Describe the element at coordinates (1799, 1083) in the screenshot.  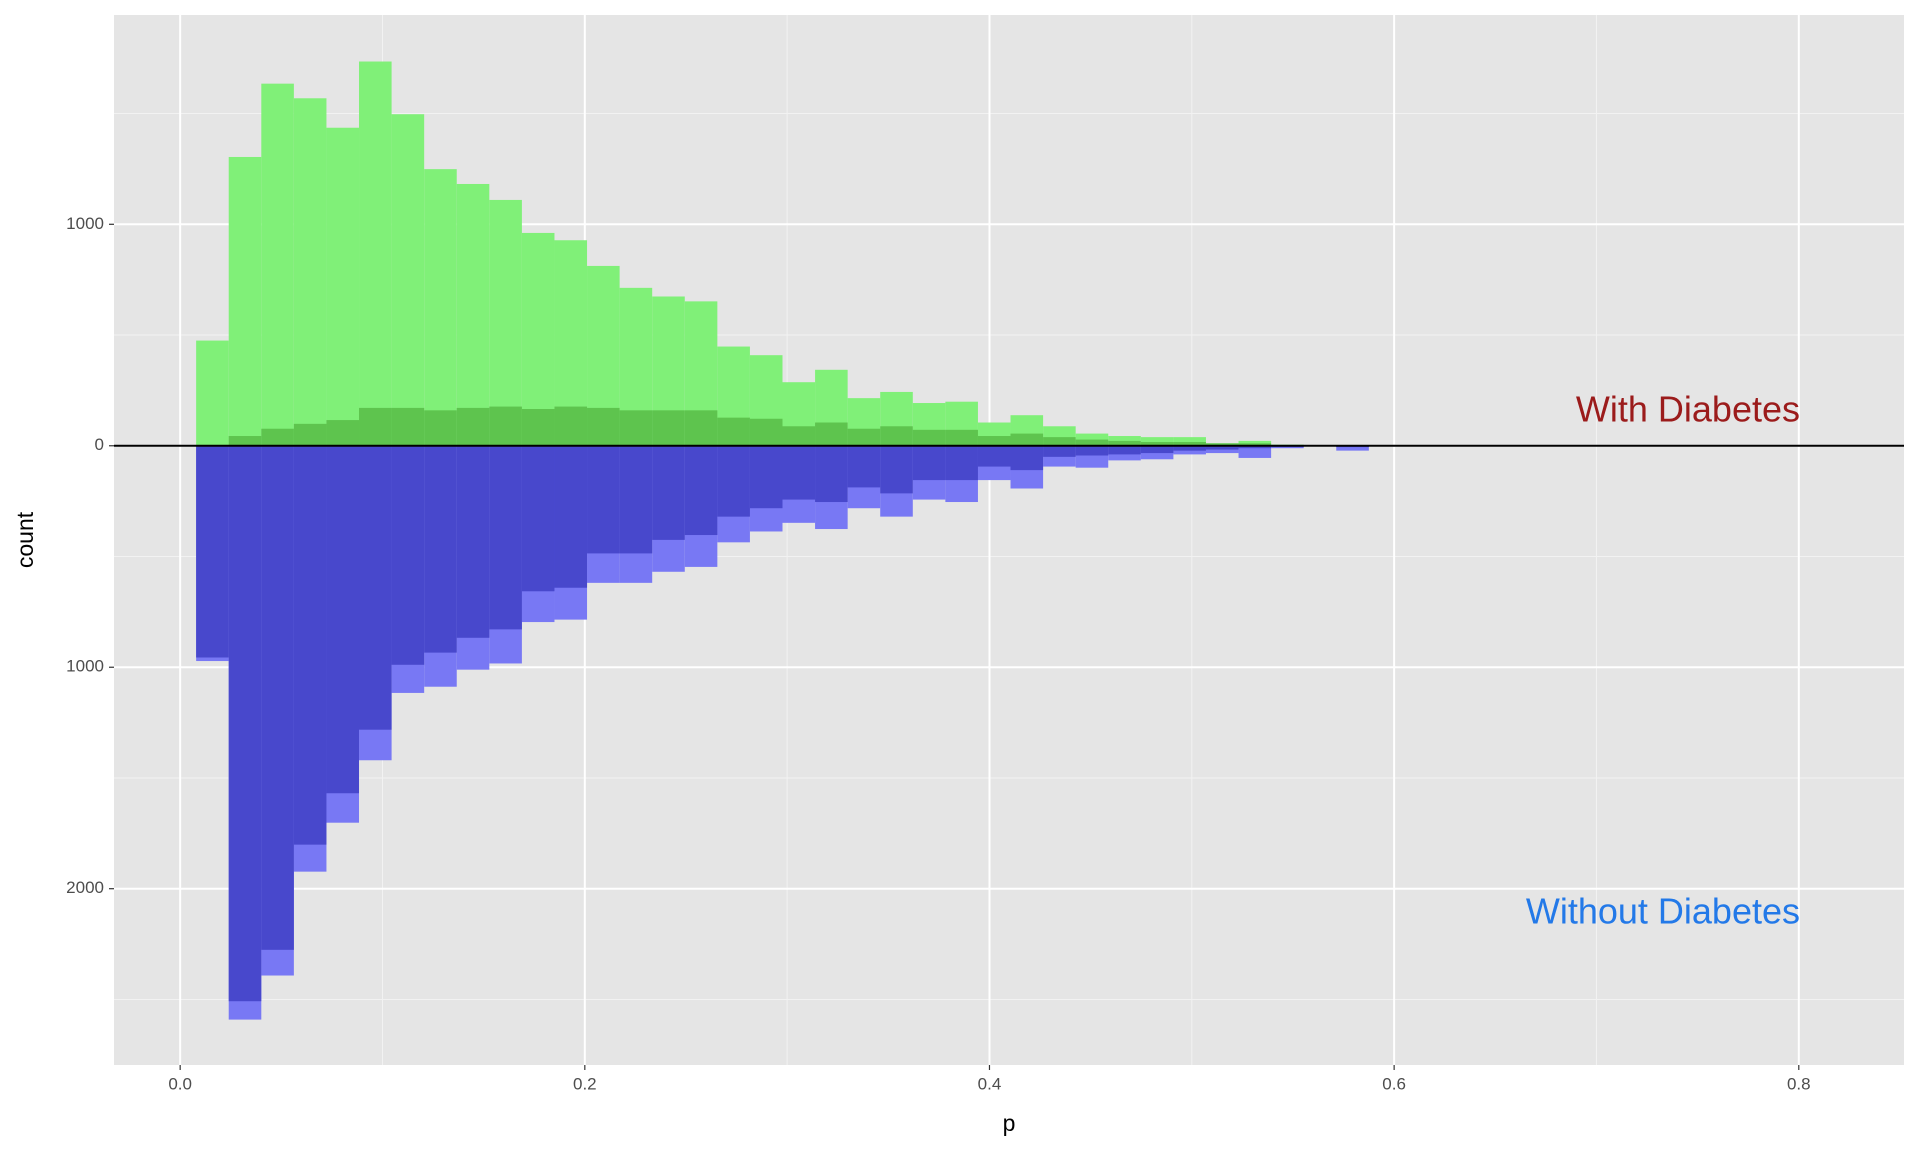
I see `x-tick-label: 0.8` at that location.